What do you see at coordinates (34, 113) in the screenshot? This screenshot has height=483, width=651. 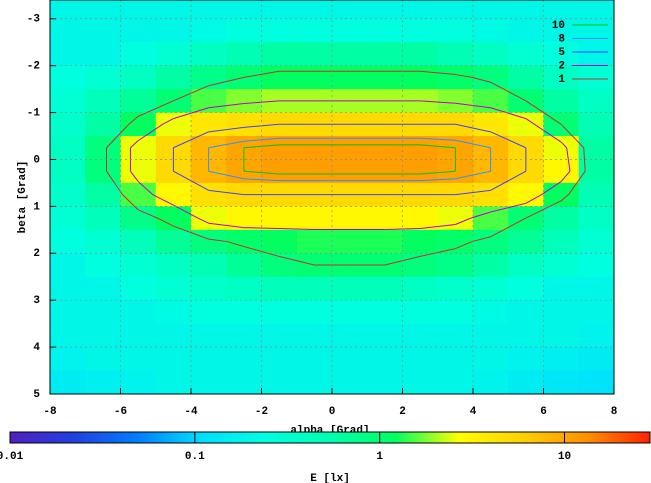 I see `y-tick-label: -1` at bounding box center [34, 113].